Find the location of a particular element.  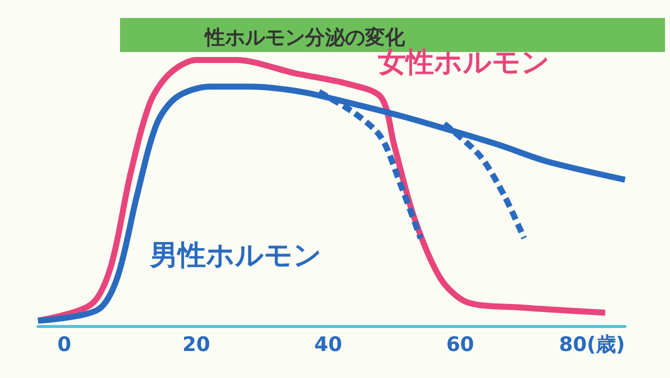

x-tick-label: 60 is located at coordinates (460, 344).